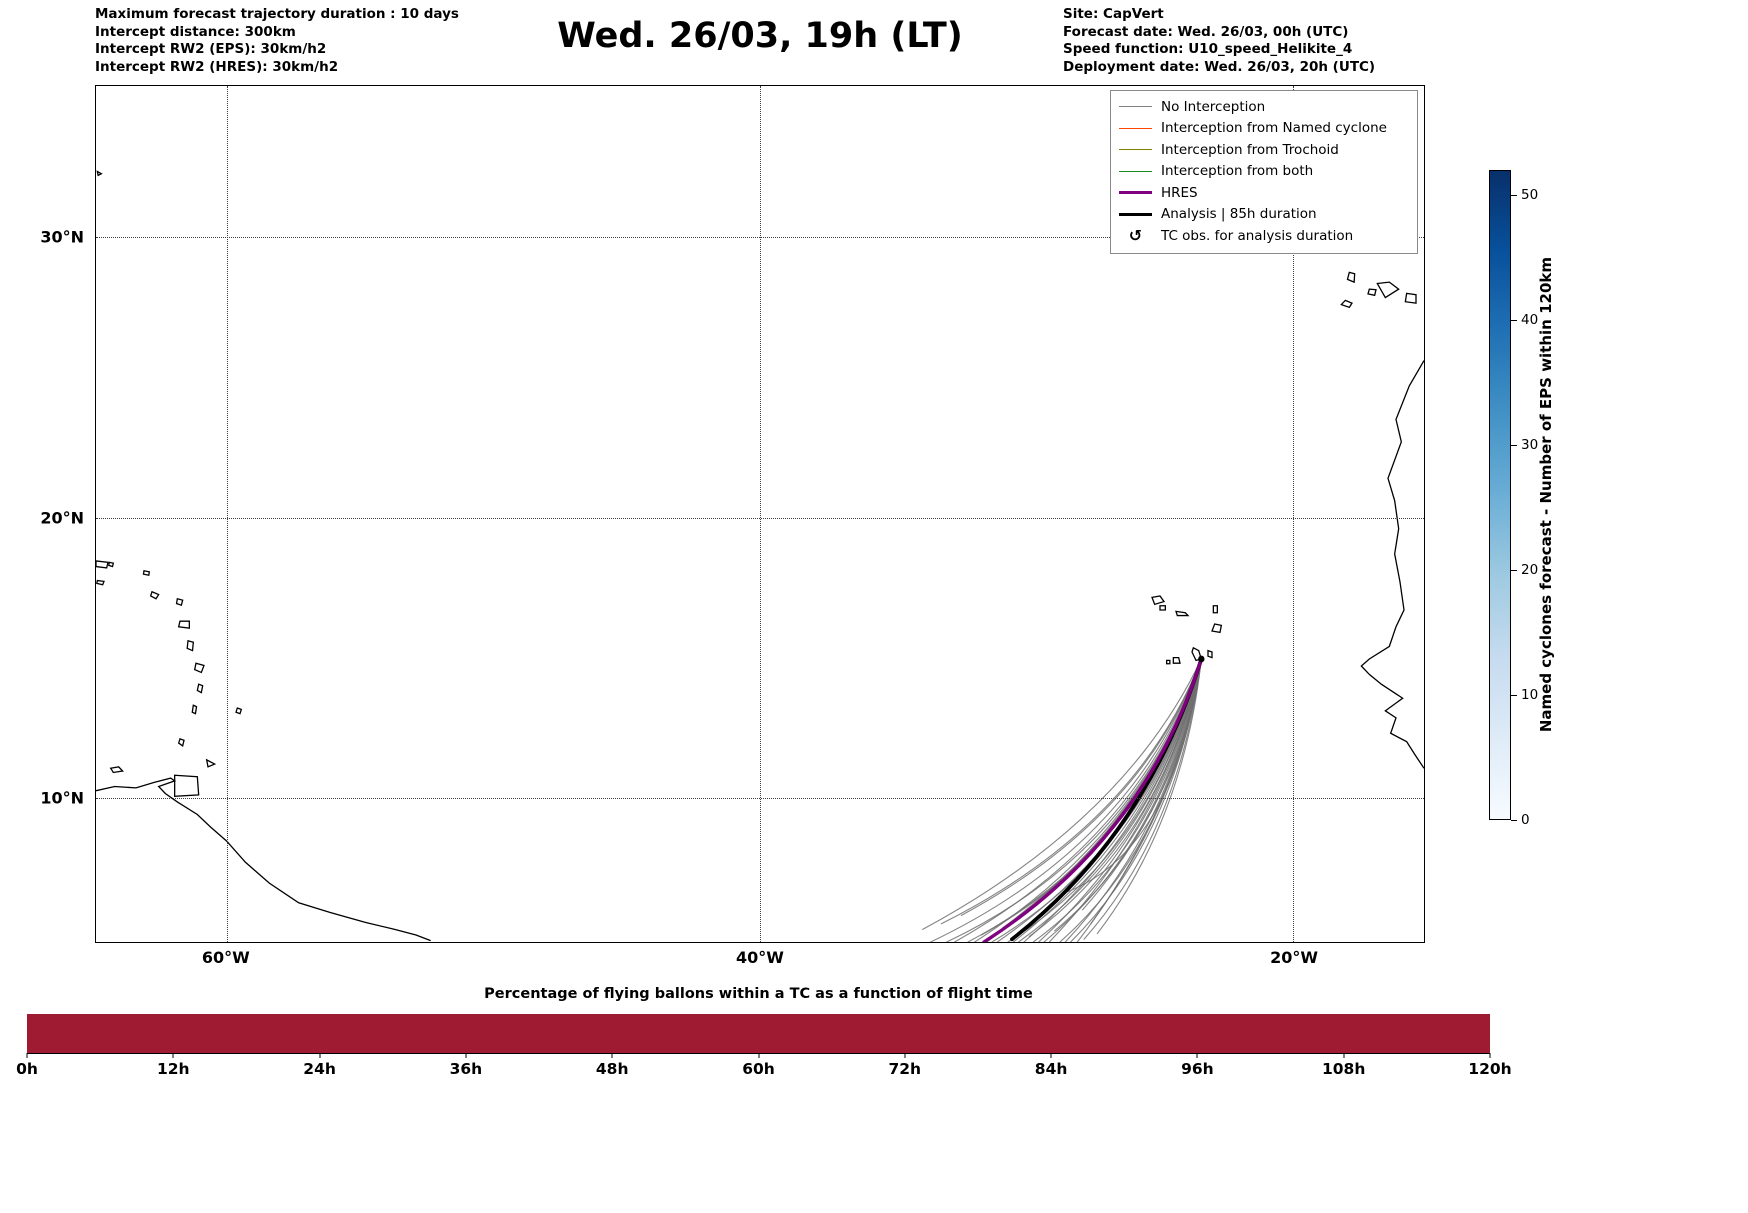  I want to click on latitude-axis: 30°N 20°N 10°N, so click(44, 514).